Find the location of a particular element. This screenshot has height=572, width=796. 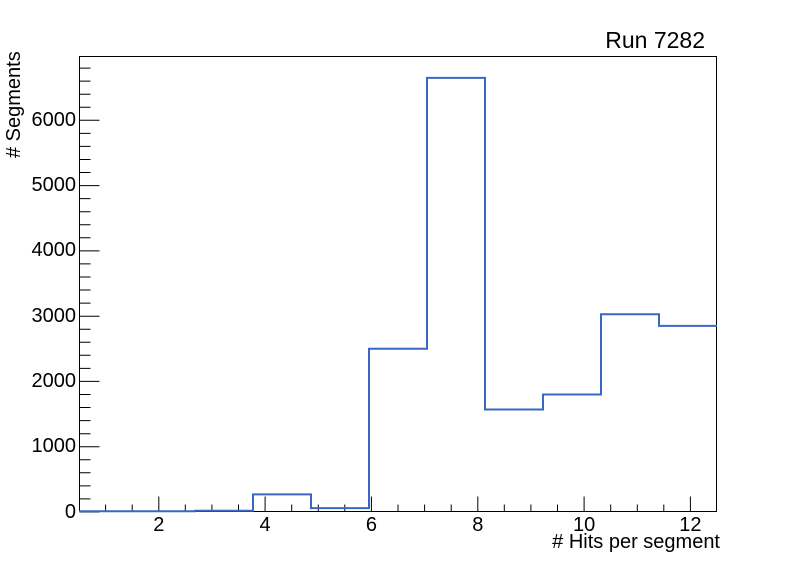

chart-title: Run 7282 is located at coordinates (655, 40).